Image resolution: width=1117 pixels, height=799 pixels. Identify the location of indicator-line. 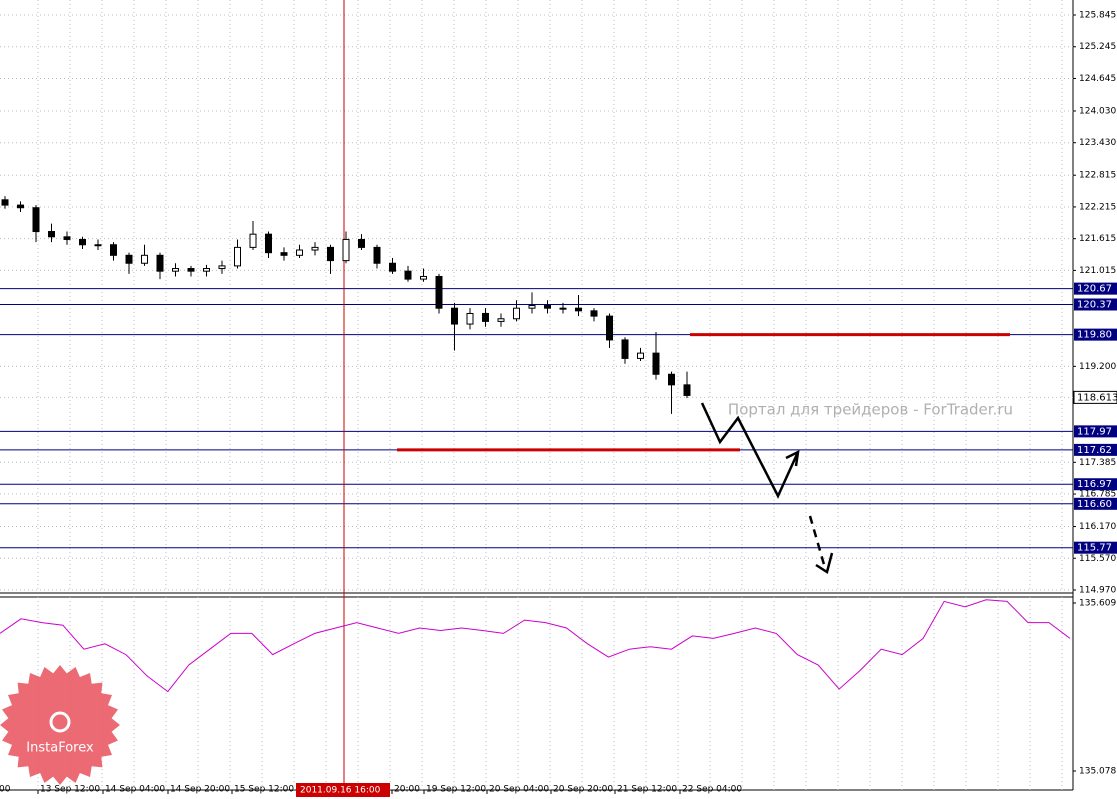
(535, 646).